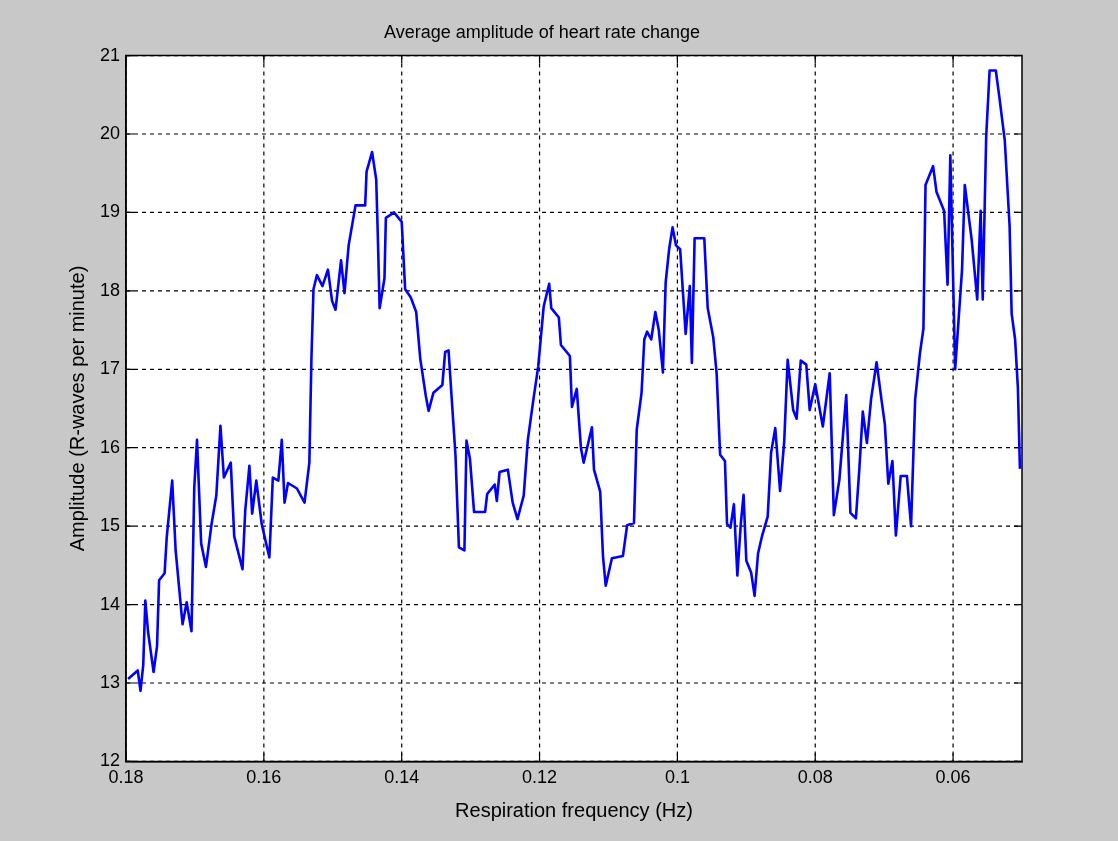  I want to click on x-tick-label: 0.12, so click(540, 777).